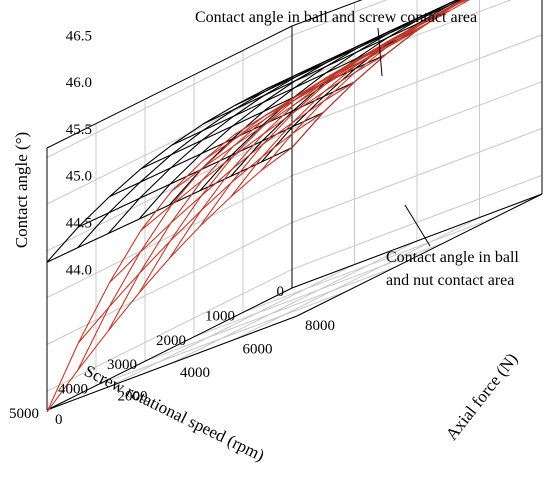  What do you see at coordinates (79, 177) in the screenshot?
I see `z-tick-label-2: 45.0` at bounding box center [79, 177].